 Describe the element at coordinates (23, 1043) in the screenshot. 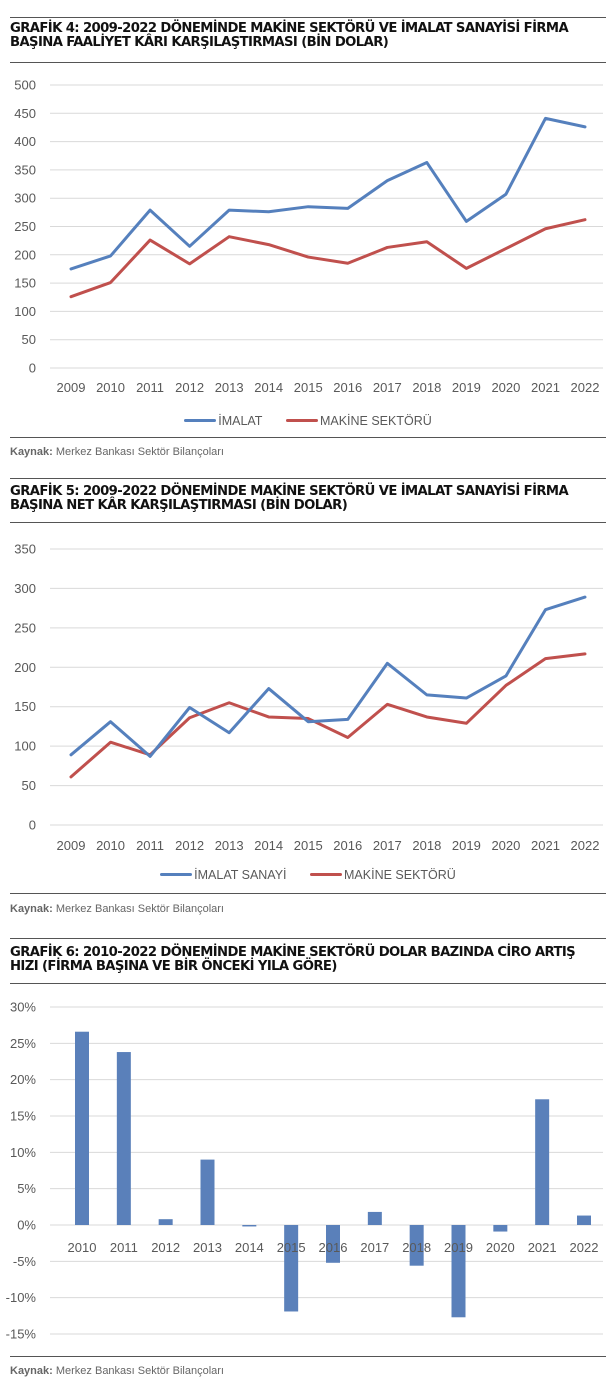

I see `y-tick-label: 25%` at that location.